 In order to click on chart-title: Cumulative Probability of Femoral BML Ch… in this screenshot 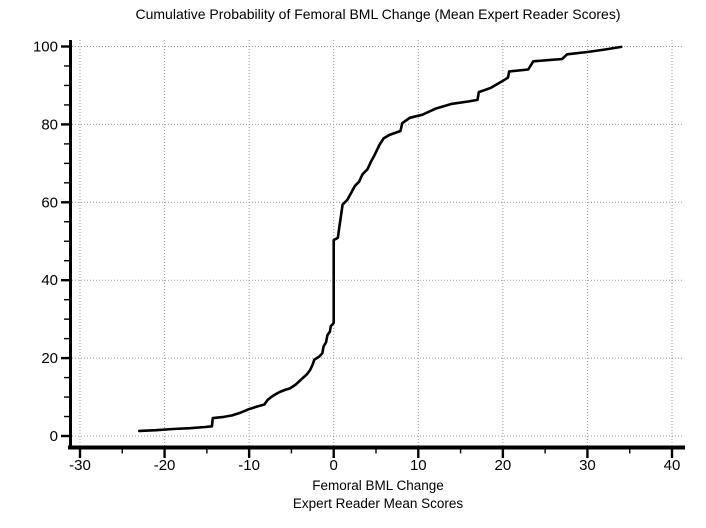, I will do `click(378, 14)`.